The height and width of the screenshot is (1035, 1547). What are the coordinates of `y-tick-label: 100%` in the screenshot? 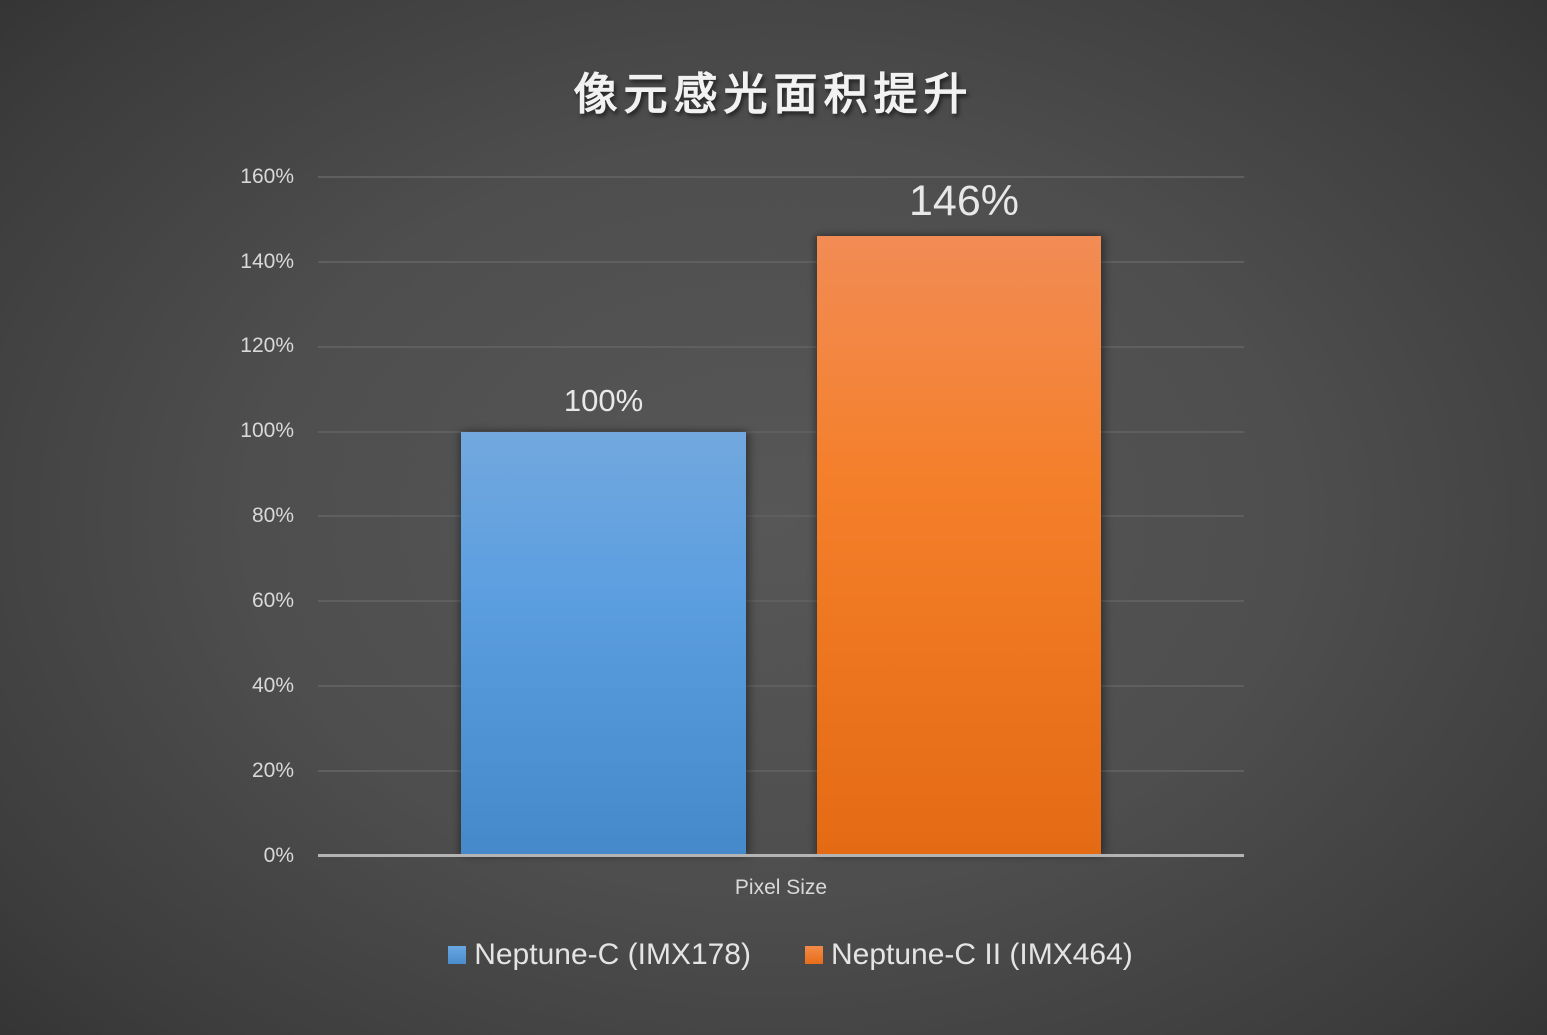 It's located at (267, 430).